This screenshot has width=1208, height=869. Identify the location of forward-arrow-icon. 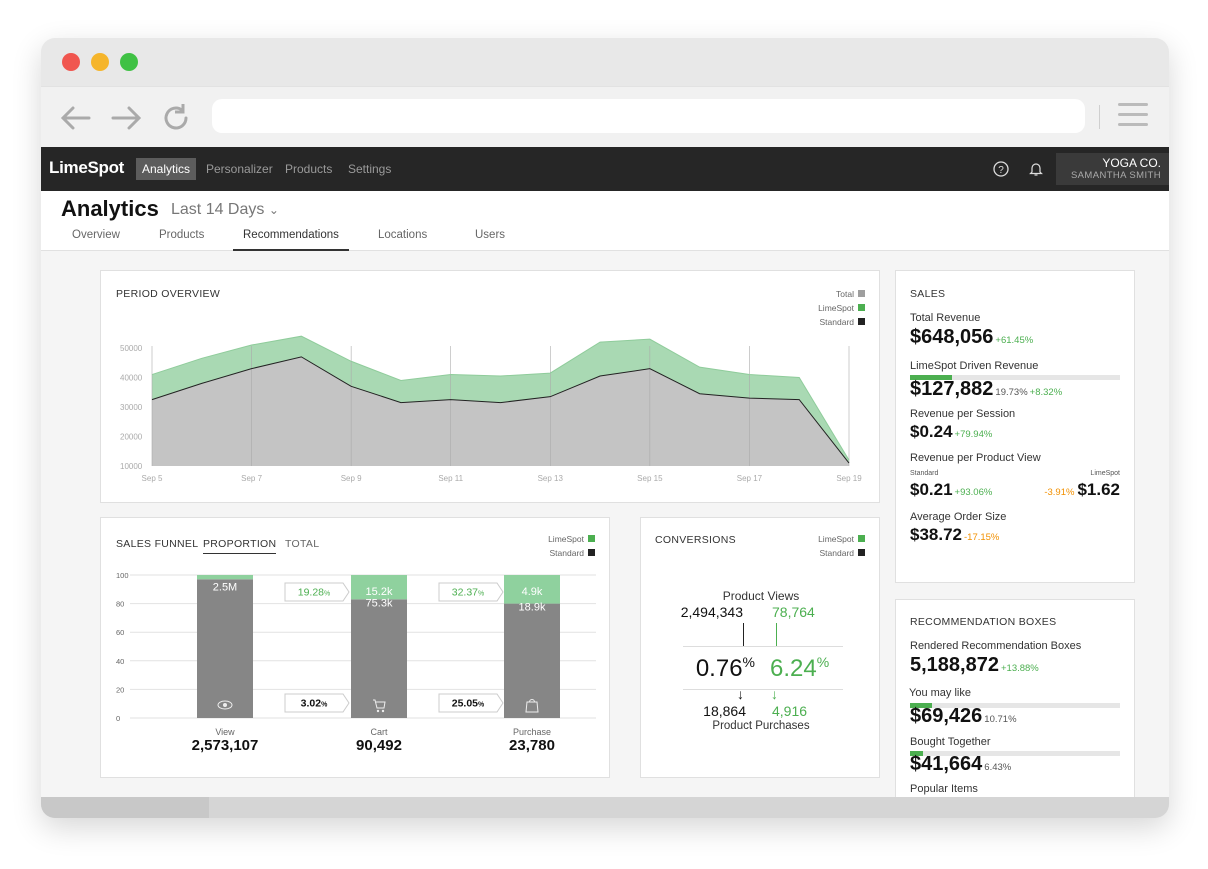
(126, 118).